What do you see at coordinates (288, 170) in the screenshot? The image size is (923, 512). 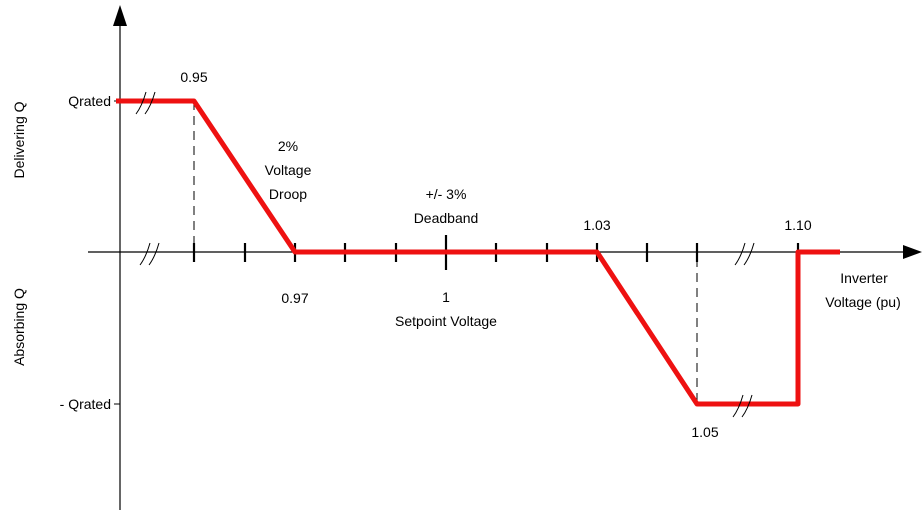 I see `droop-label-line2: Voltage` at bounding box center [288, 170].